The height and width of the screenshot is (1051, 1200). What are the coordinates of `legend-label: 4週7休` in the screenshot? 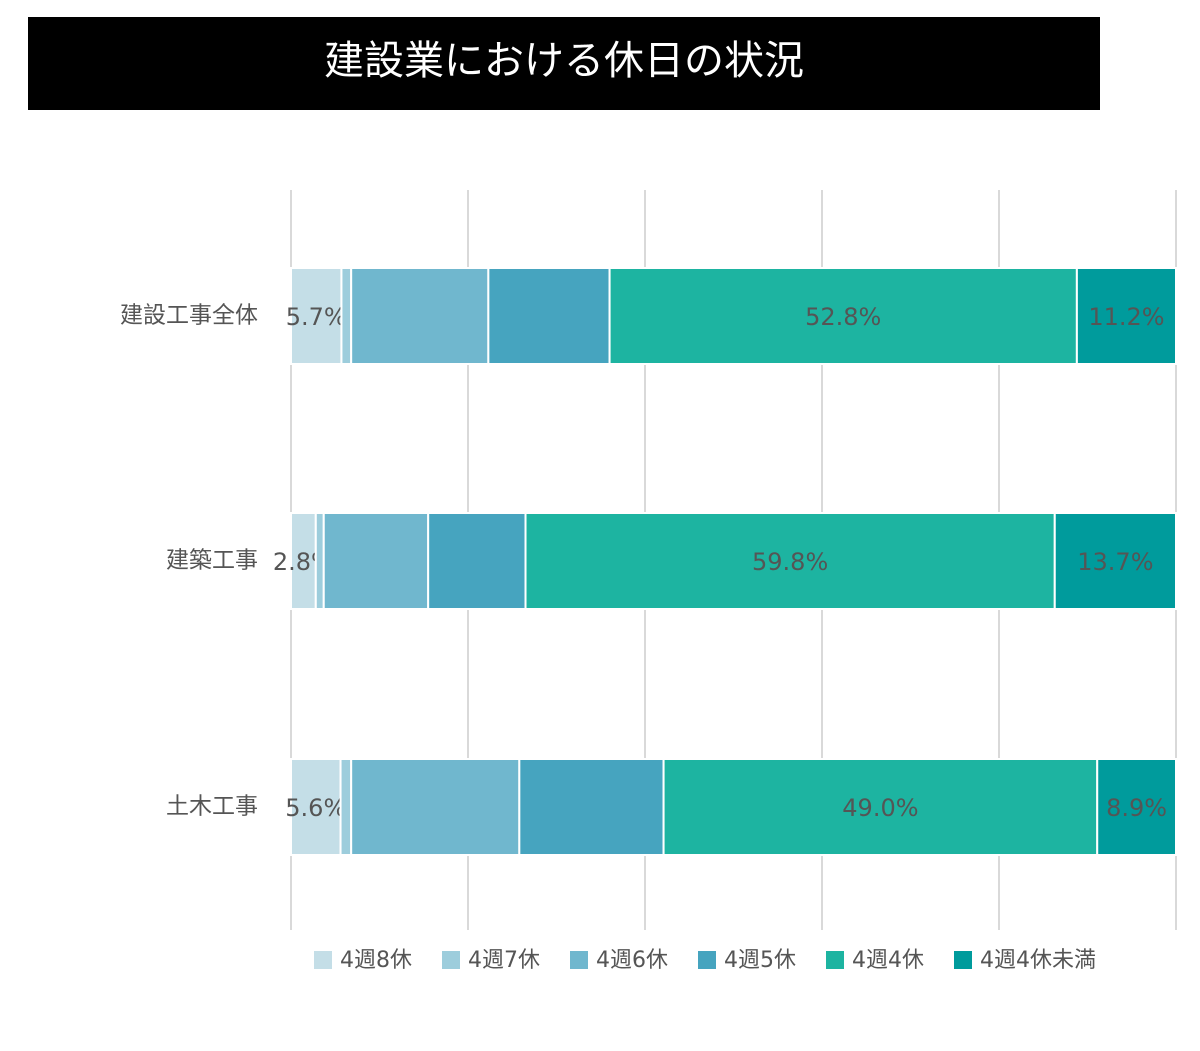 It's located at (504, 960).